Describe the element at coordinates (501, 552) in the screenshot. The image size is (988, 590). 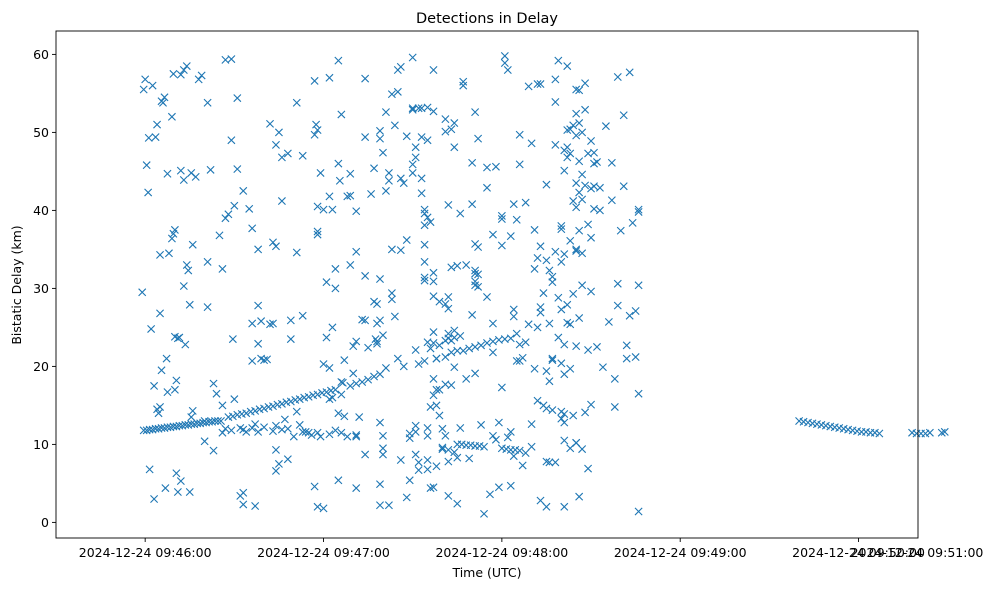
I see `x-tick-label: 2024-12-24 09:48:00` at that location.